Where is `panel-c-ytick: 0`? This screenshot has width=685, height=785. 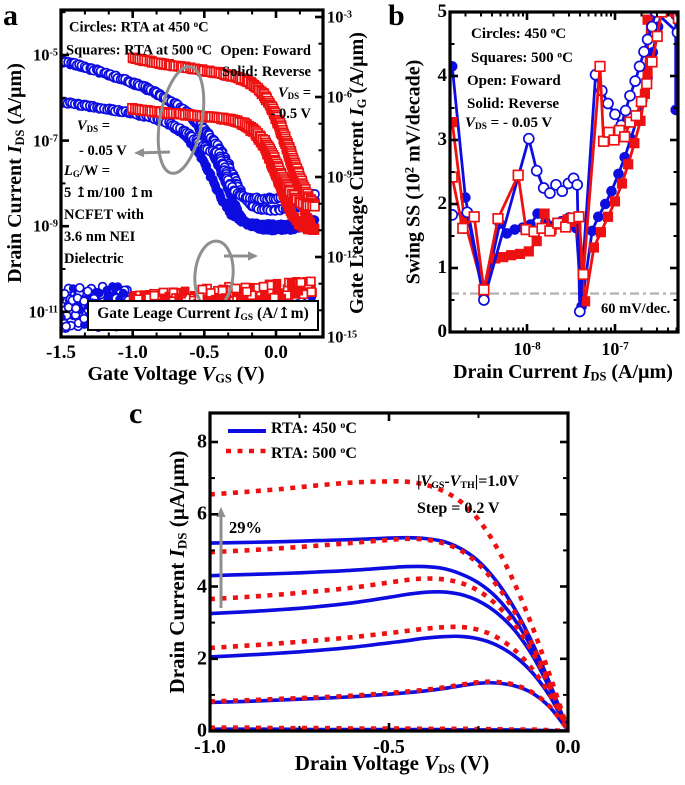
panel-c-ytick: 0 is located at coordinates (202, 730).